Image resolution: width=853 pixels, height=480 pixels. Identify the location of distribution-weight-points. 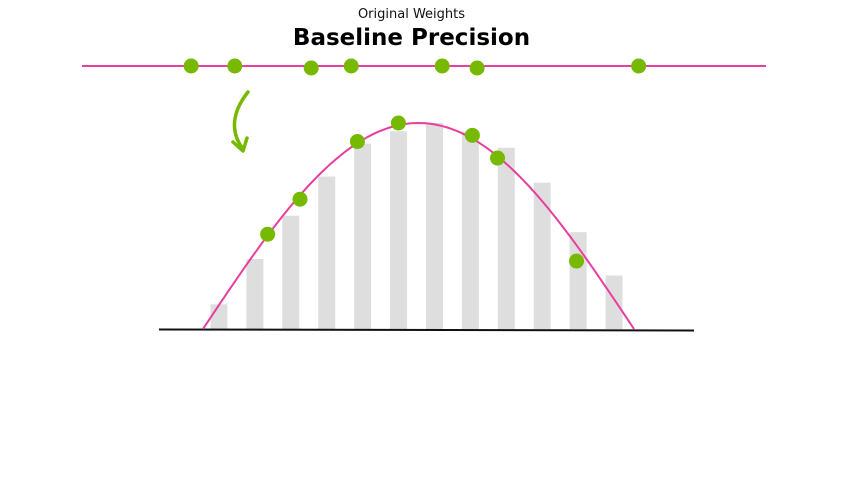
(422, 192).